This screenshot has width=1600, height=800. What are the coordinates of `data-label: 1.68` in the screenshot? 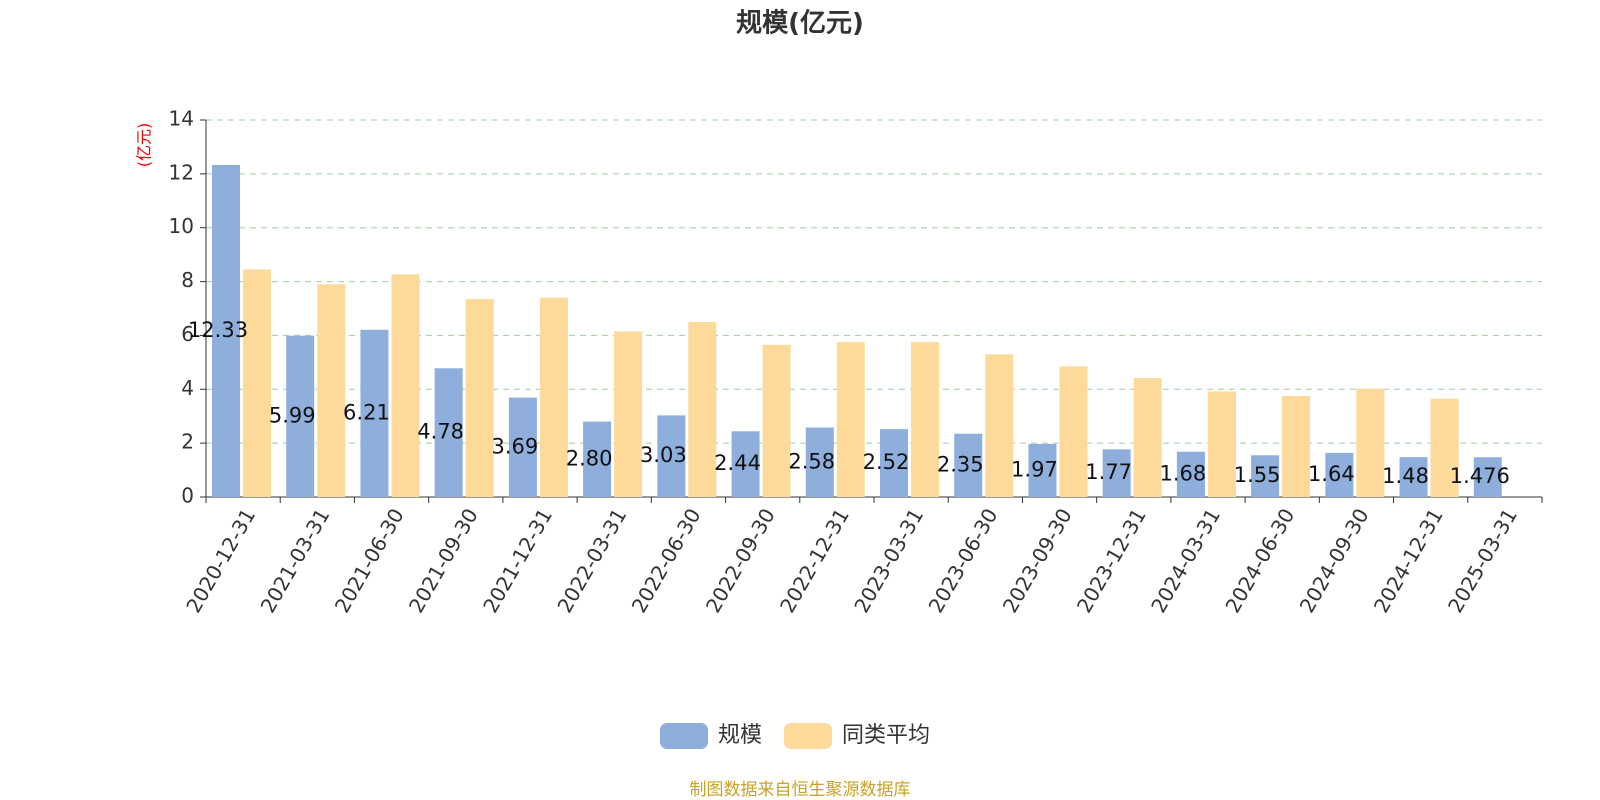 It's located at (1183, 473).